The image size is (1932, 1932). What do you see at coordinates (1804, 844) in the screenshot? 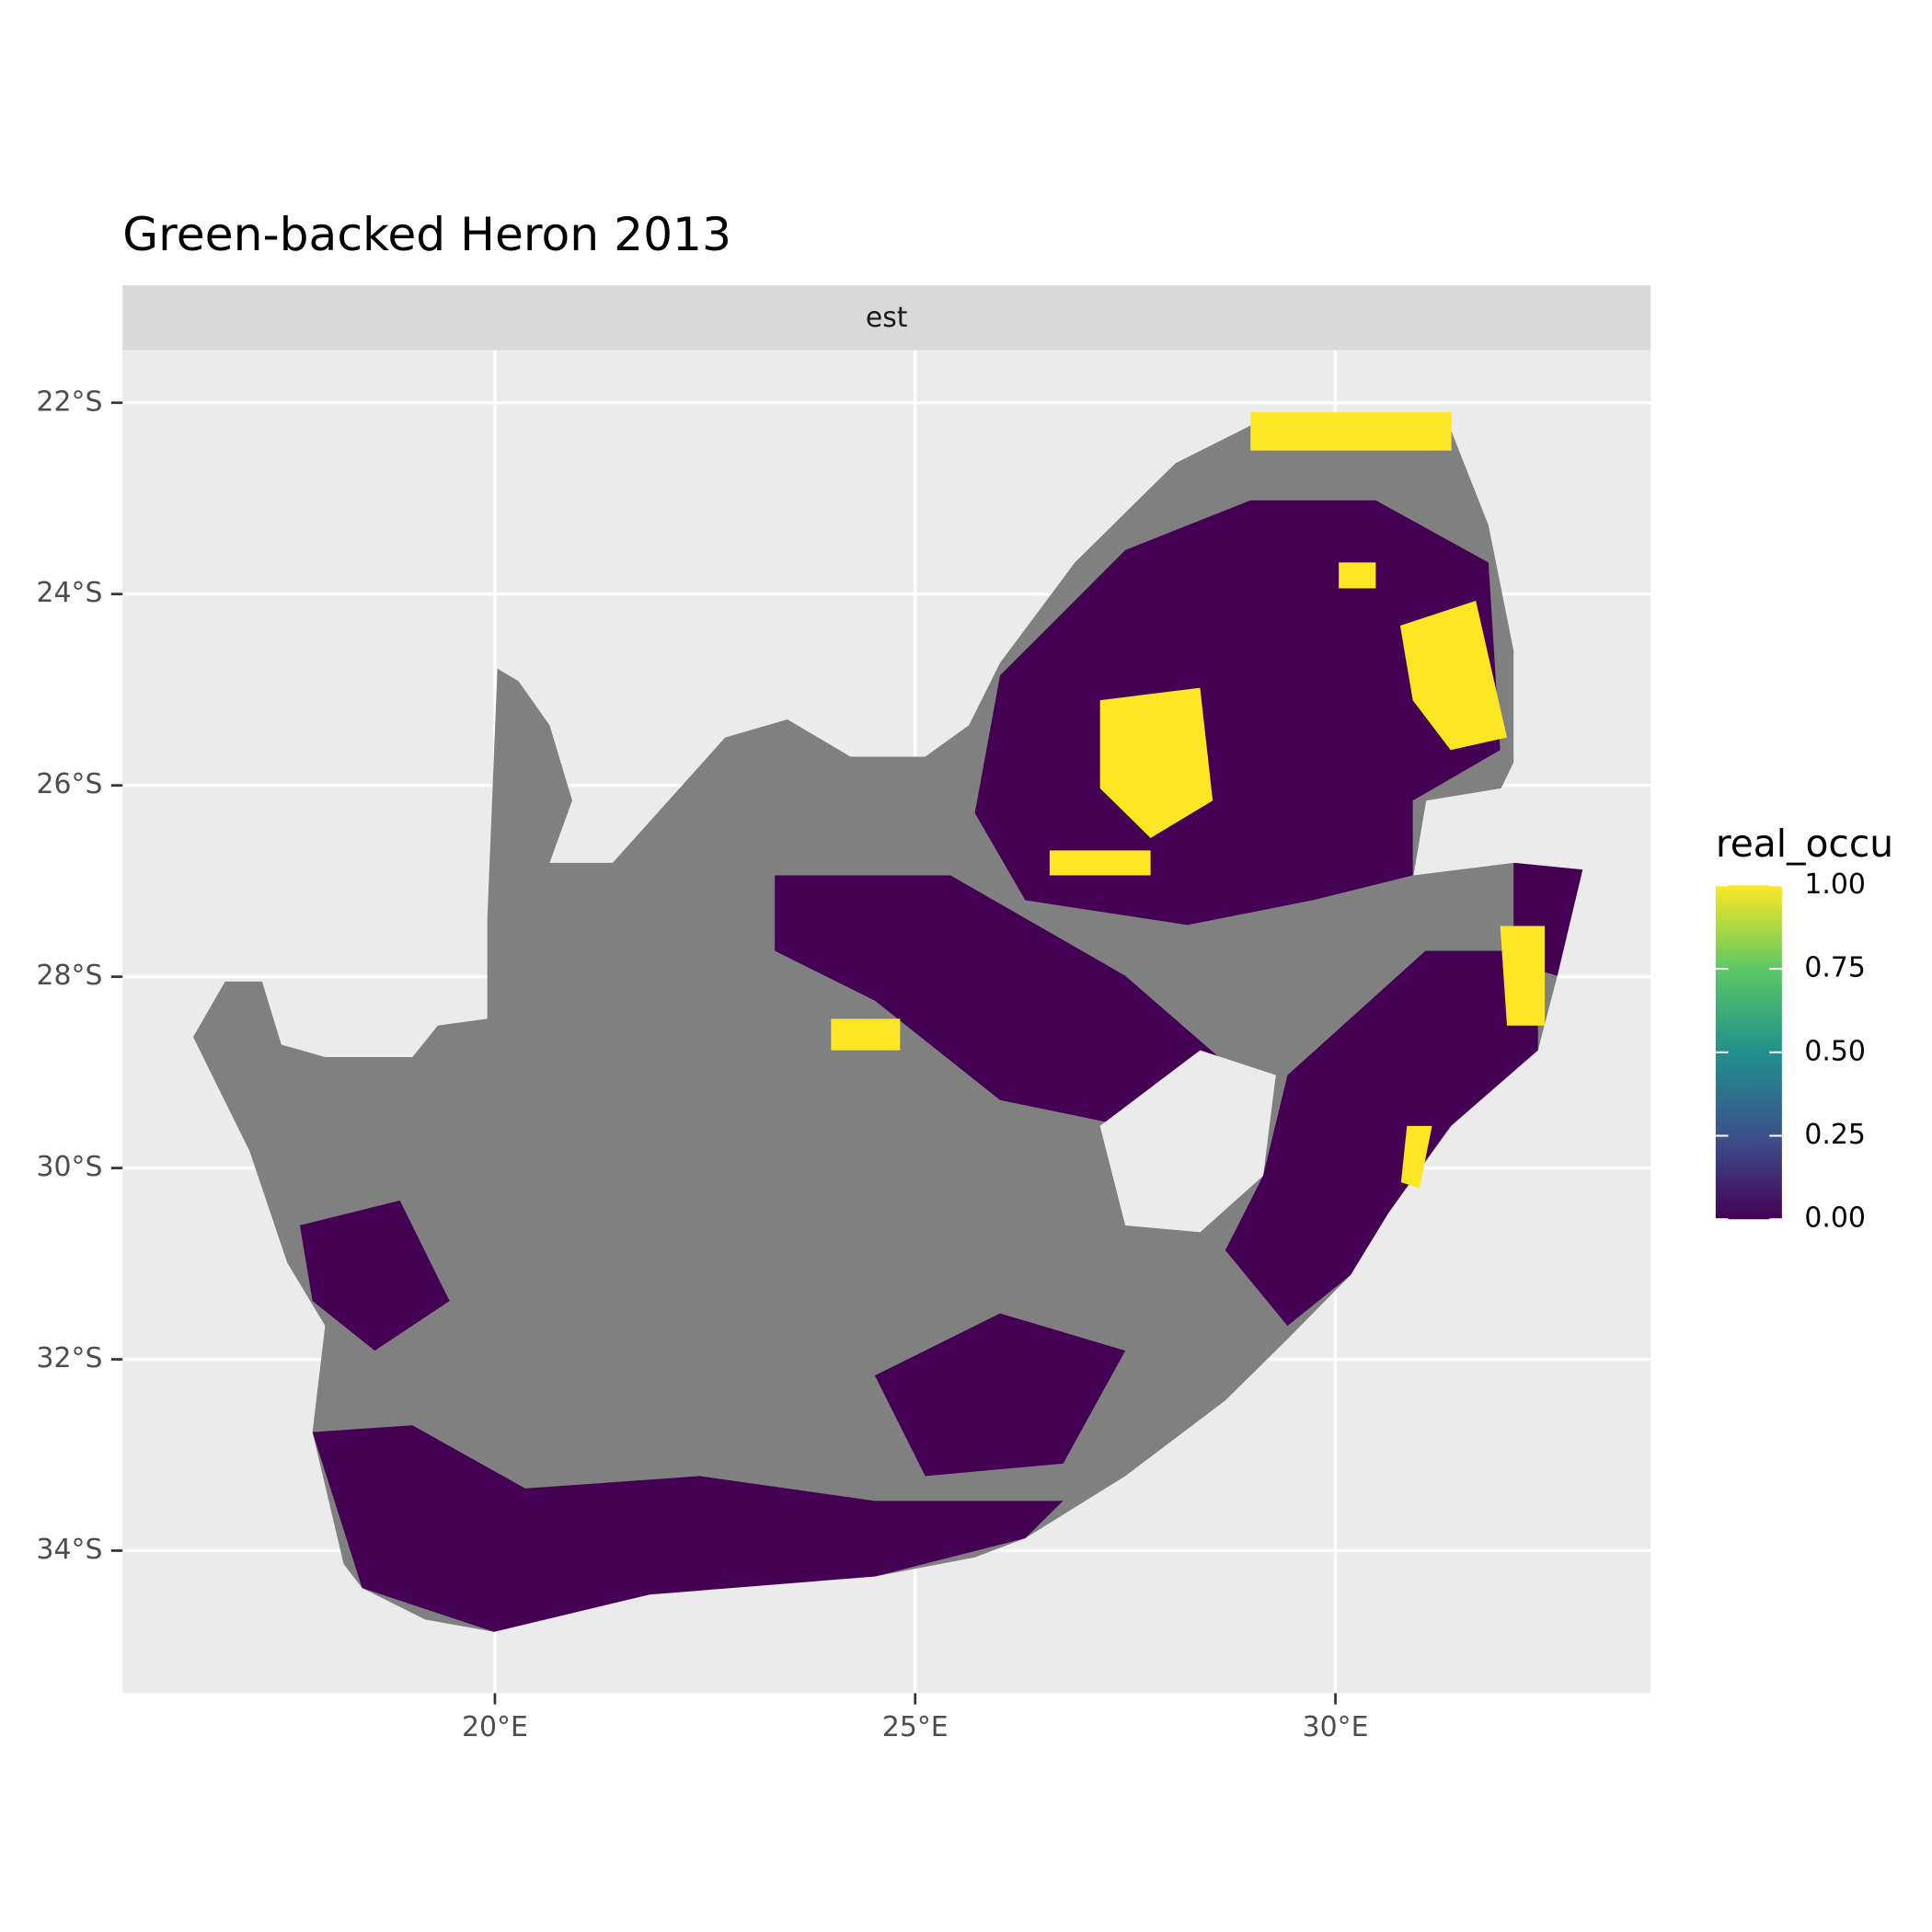
I see `legend-title: real_occu` at bounding box center [1804, 844].